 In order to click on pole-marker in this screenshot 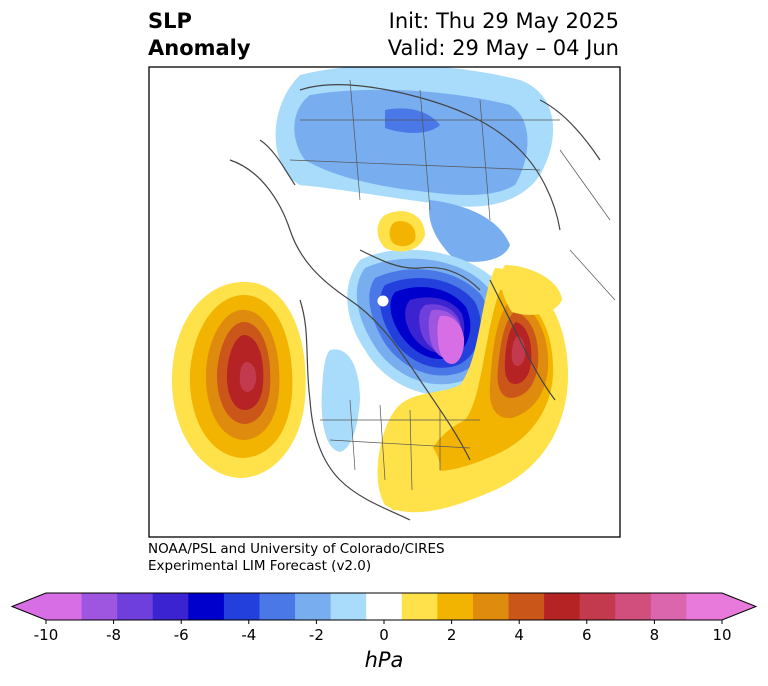, I will do `click(383, 301)`.